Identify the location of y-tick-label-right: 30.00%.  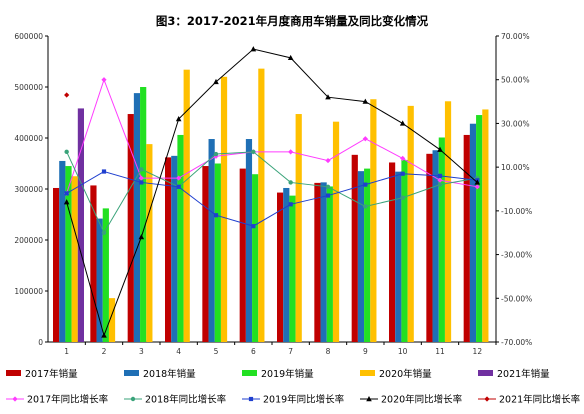
(515, 123).